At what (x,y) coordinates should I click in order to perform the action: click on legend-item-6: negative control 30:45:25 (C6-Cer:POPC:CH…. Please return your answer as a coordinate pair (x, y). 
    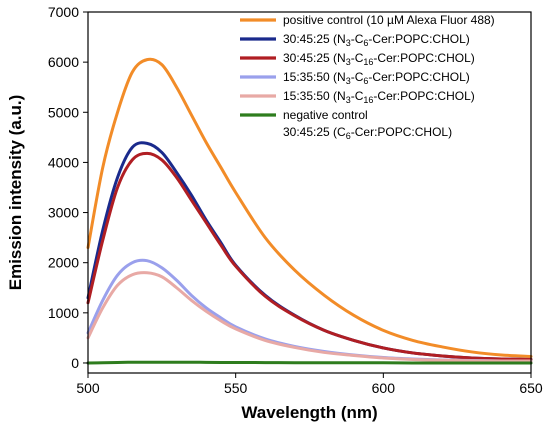
    Looking at the image, I should click on (346, 124).